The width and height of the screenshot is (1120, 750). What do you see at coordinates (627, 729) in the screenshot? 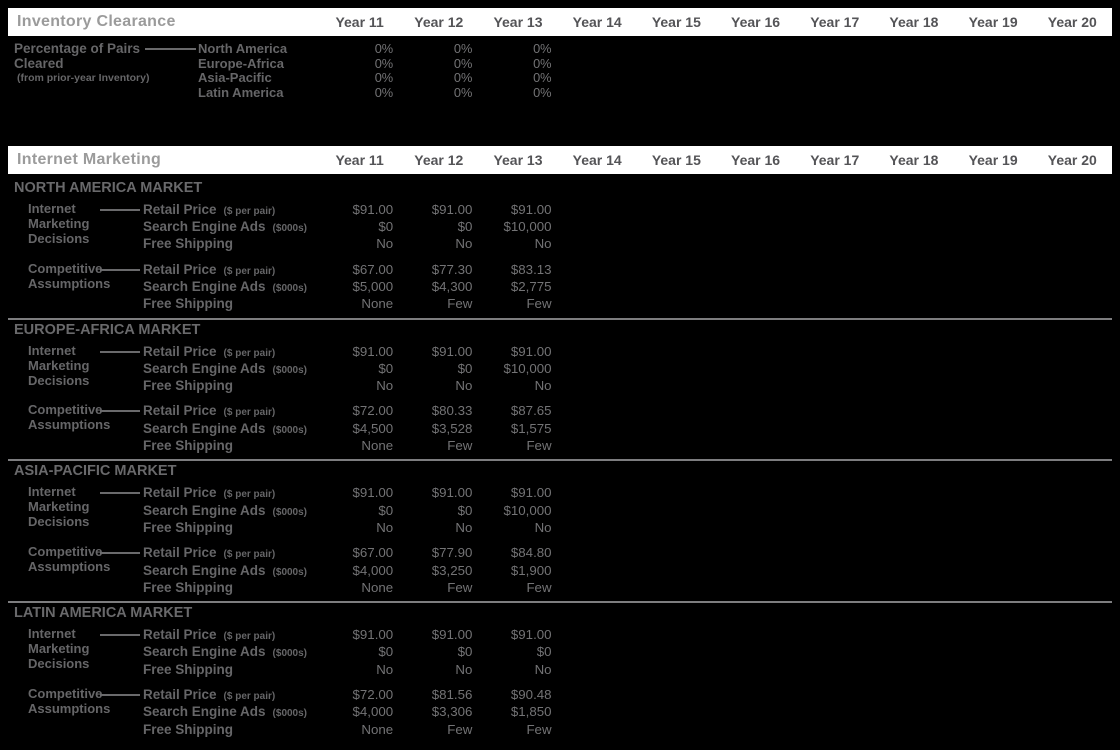
I see `table-row: Free Shipping None Few Few` at bounding box center [627, 729].